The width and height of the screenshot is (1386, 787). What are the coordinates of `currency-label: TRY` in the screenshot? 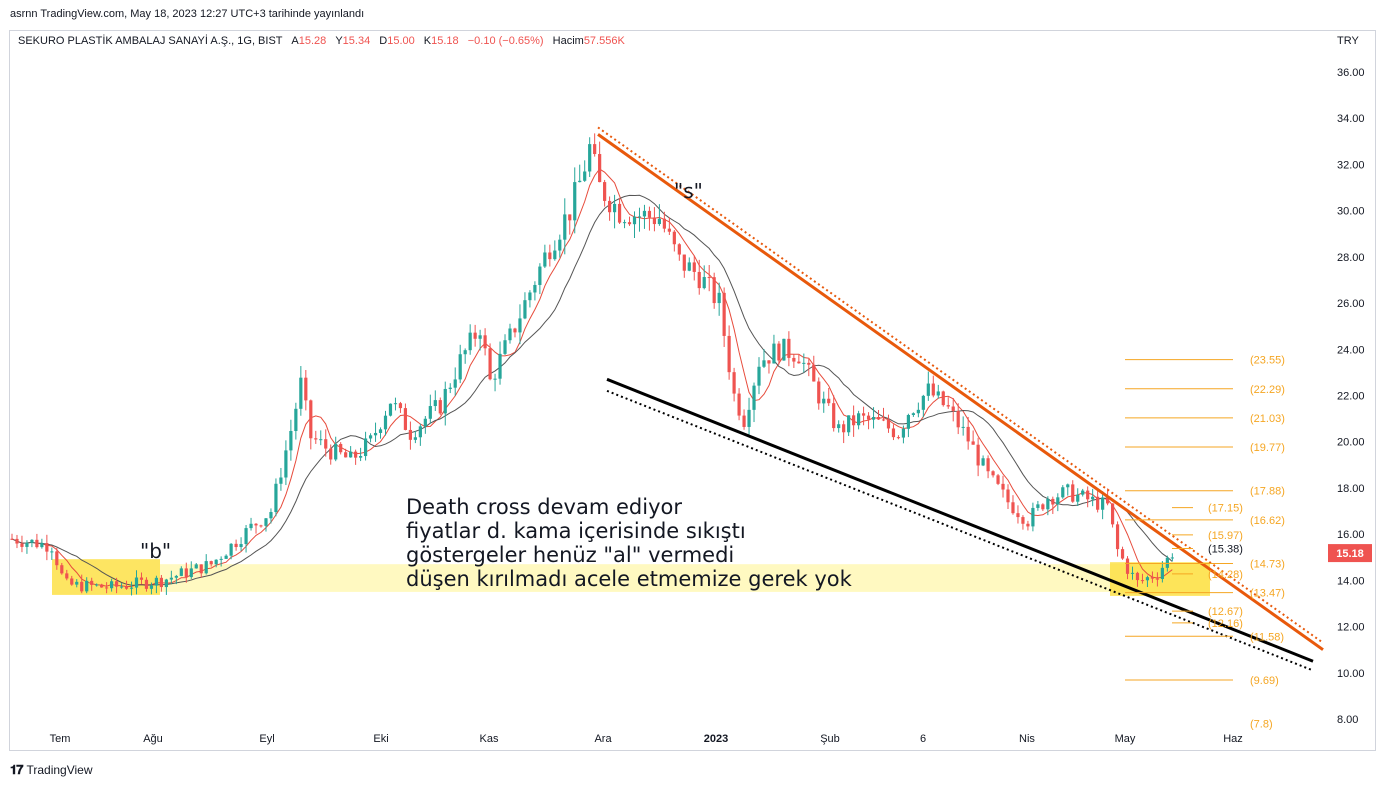 It's located at (1348, 41).